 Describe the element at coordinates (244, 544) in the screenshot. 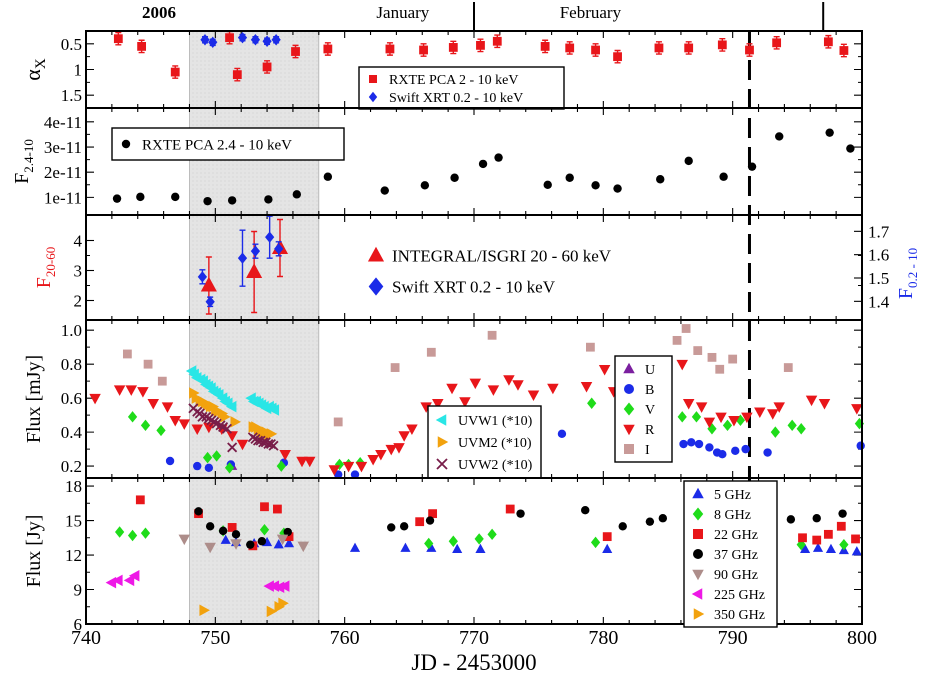

I see `series-90 GHz` at that location.